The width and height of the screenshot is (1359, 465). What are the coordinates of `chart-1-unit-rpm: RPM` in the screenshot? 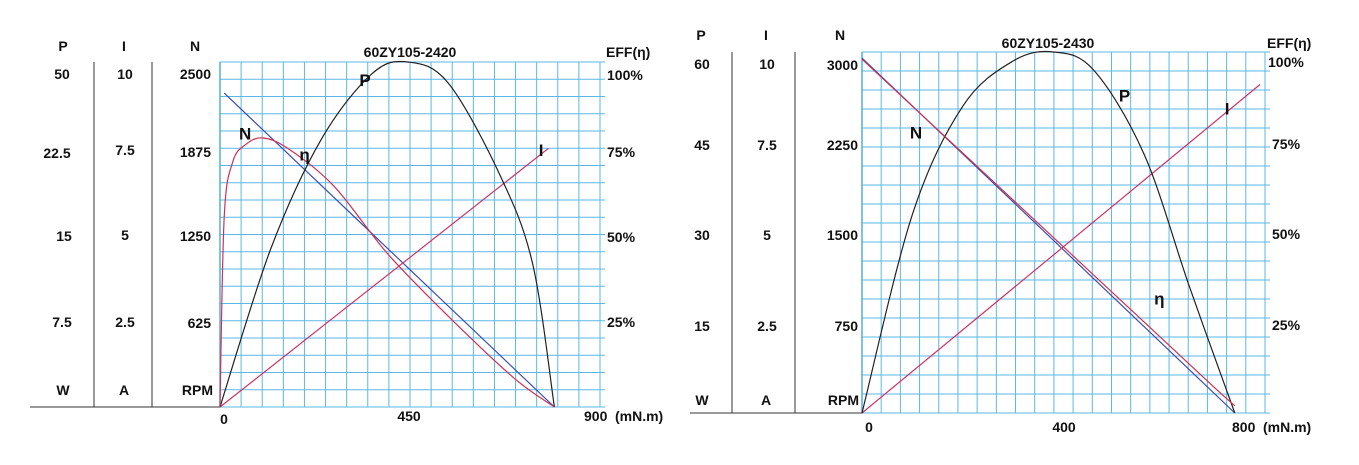 It's located at (197, 390).